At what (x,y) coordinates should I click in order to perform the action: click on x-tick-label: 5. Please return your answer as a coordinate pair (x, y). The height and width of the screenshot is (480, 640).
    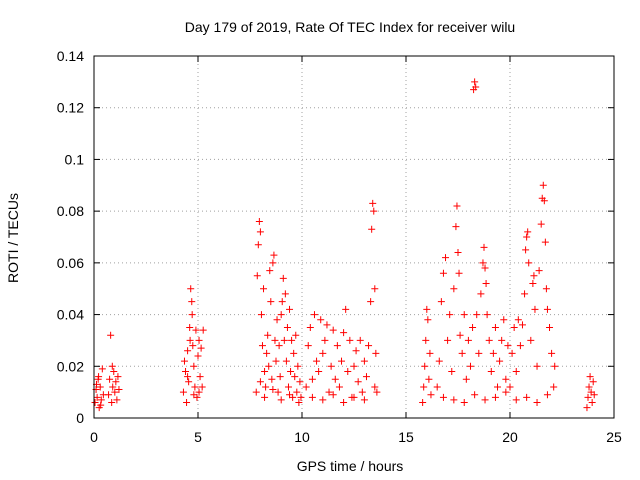
    Looking at the image, I should click on (198, 437).